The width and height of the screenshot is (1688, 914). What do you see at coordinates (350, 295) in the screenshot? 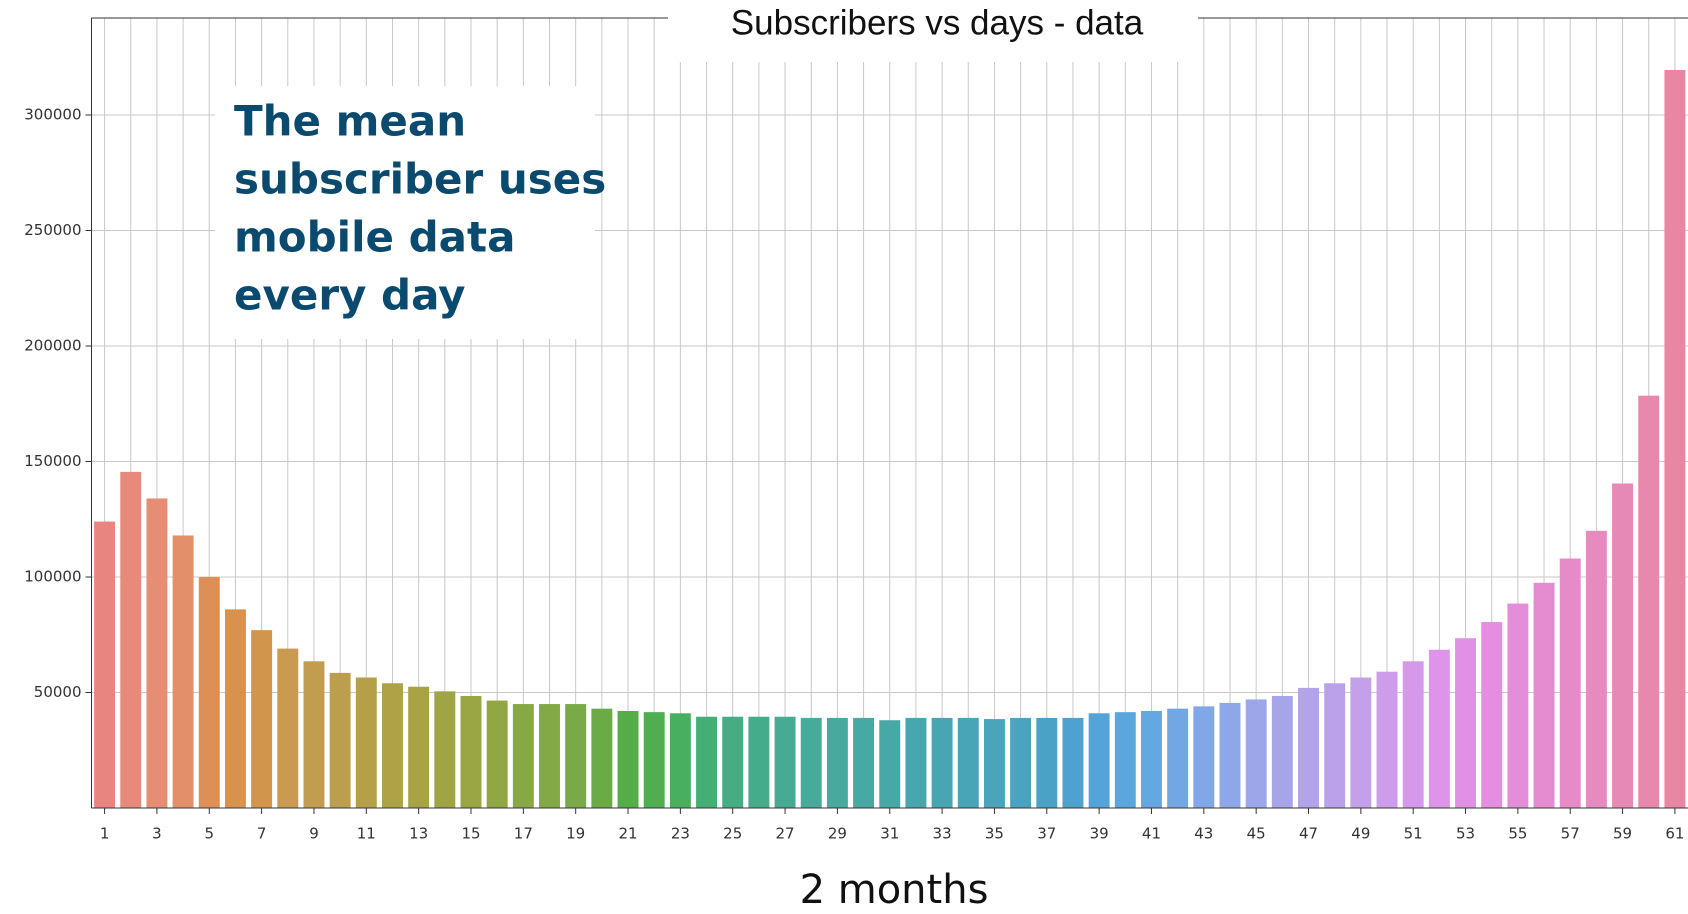
I see `annotation-line: every day` at bounding box center [350, 295].